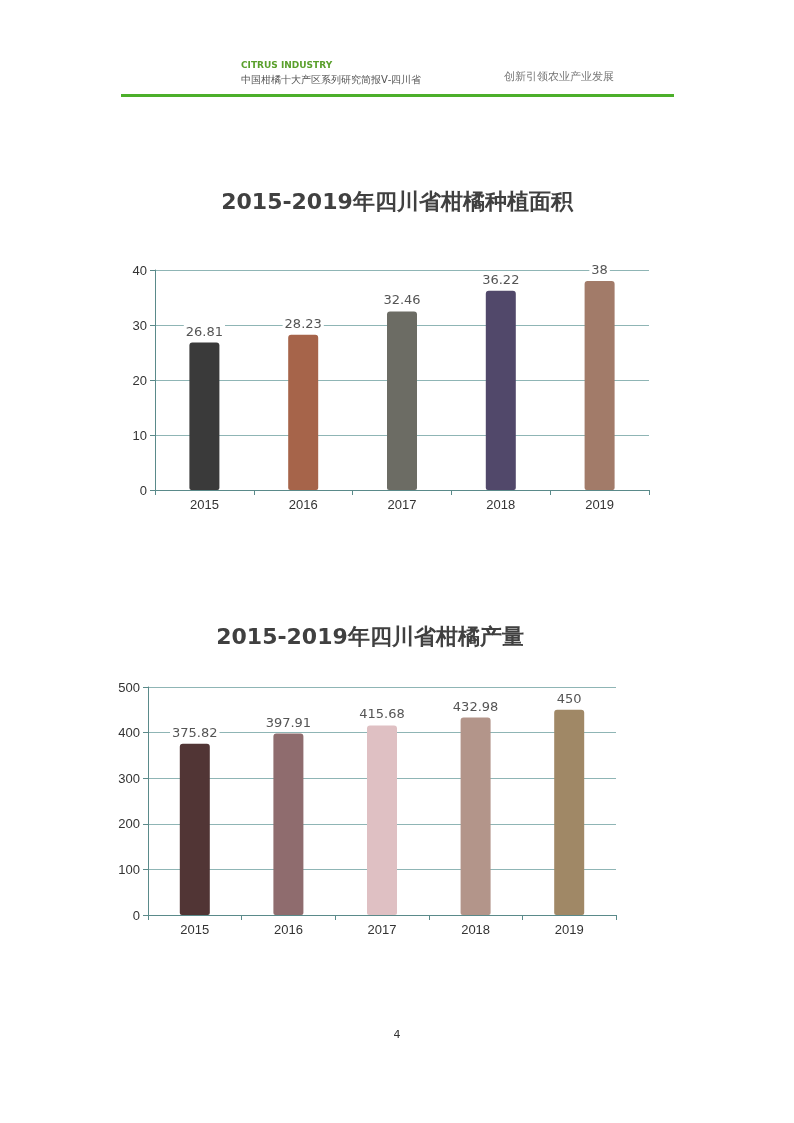  Describe the element at coordinates (129, 778) in the screenshot. I see `y-tick-label: 300` at that location.